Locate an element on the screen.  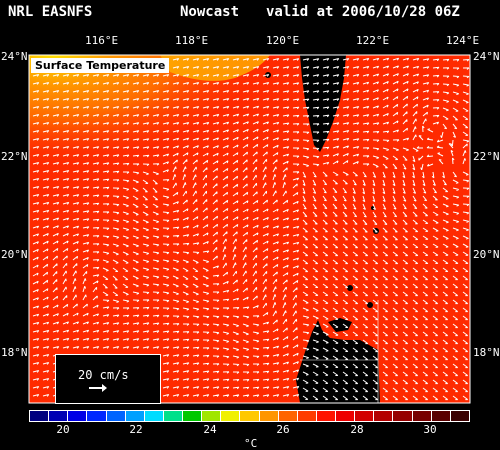
header-mode: Nowcast is located at coordinates (210, 12).